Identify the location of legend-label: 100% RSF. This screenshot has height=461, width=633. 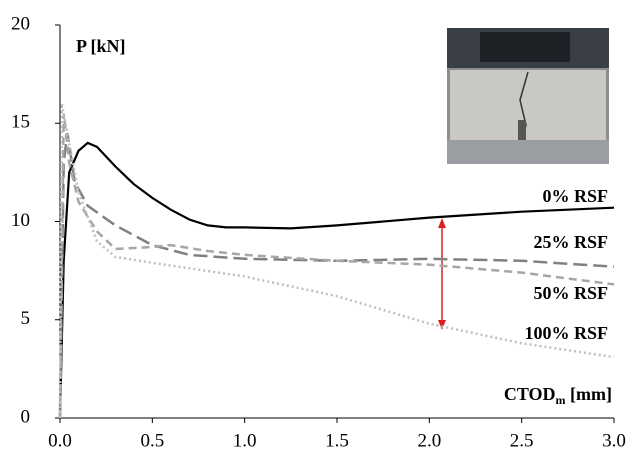
(566, 333).